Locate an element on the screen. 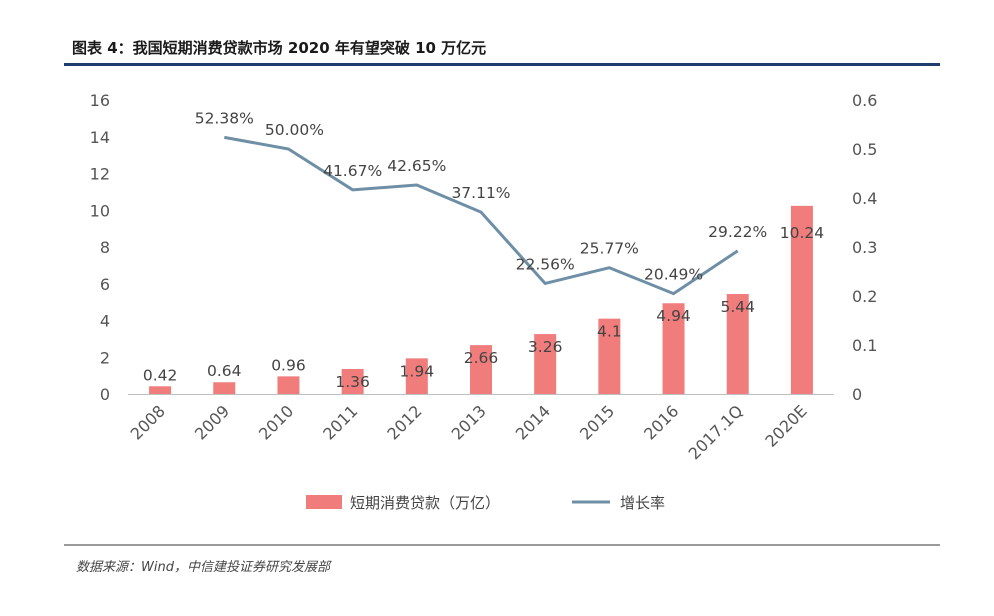 This screenshot has width=994, height=616. bar-data-label: 0.42 is located at coordinates (160, 375).